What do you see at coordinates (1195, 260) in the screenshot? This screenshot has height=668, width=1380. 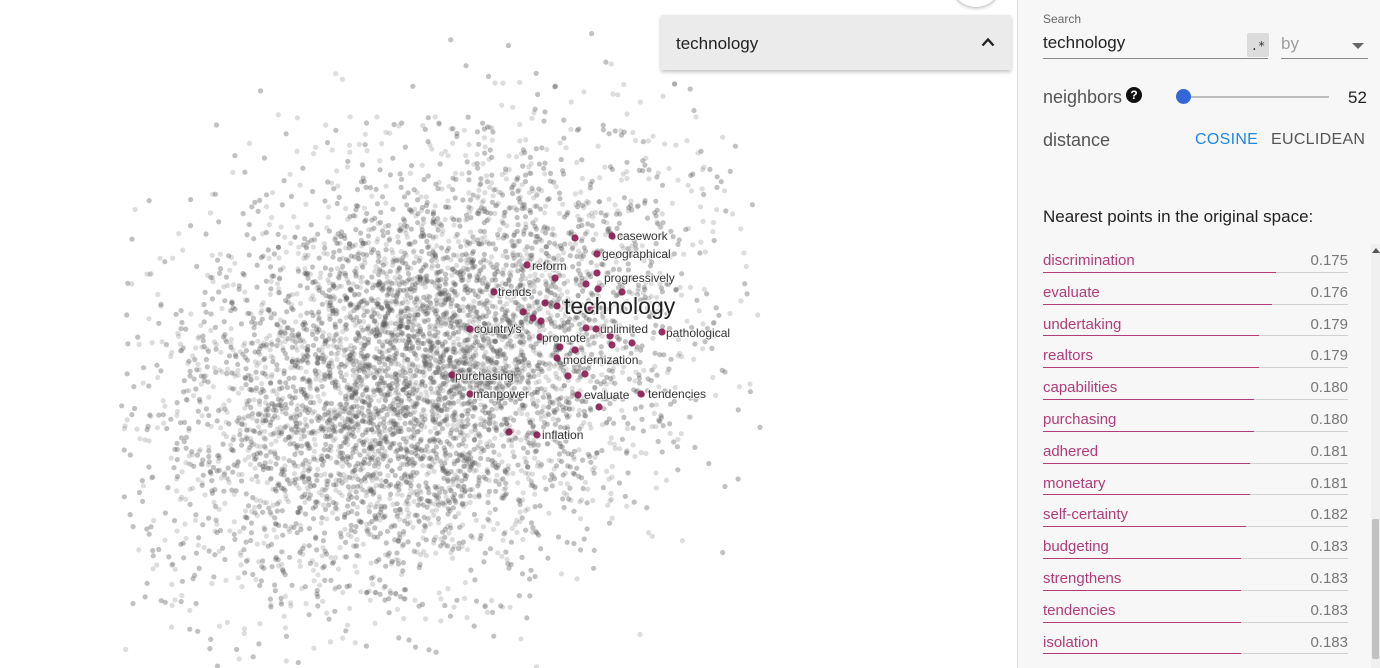 I see `nearest-point-row: discrimination 0.175` at bounding box center [1195, 260].